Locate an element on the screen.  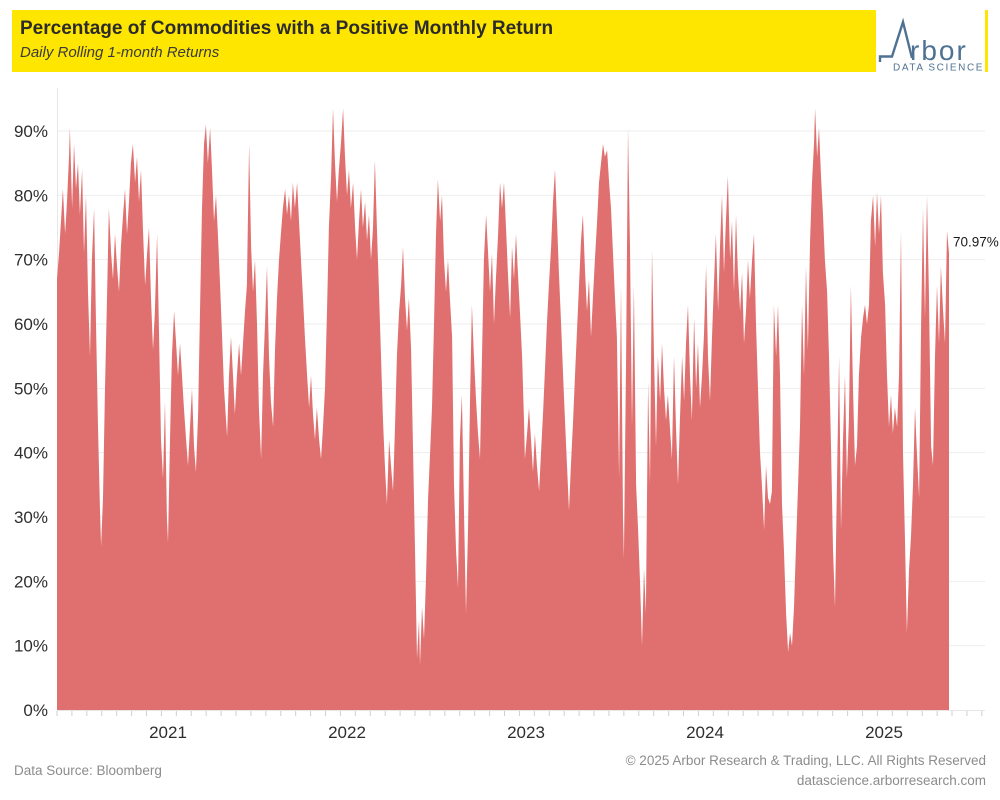
arbor-logo-graphic: rbor DATA SCIENCE is located at coordinates (931, 45).